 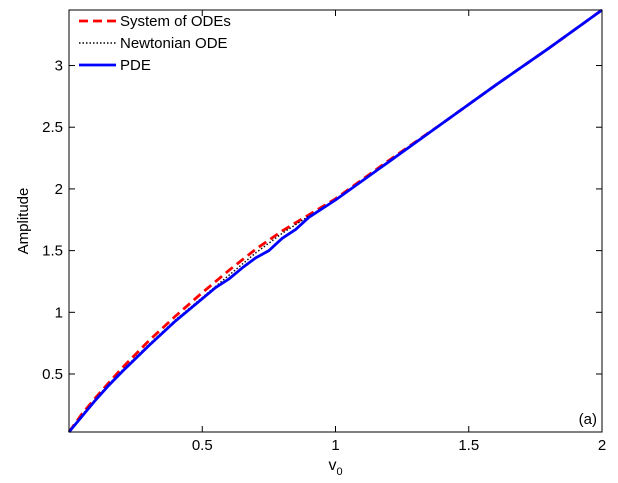 I want to click on x-axis-label-main: v, so click(x=332, y=465).